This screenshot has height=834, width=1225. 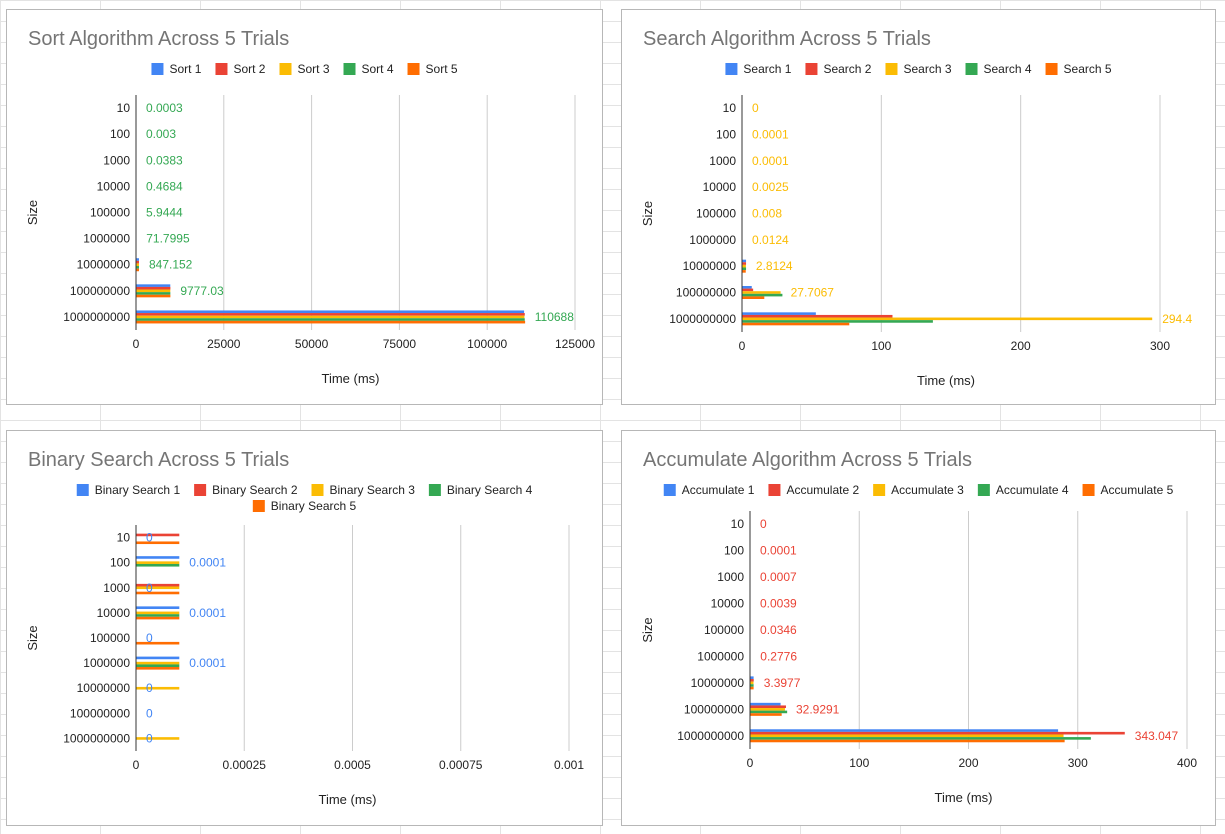 What do you see at coordinates (350, 378) in the screenshot?
I see `x-axis-title: Time (ms)` at bounding box center [350, 378].